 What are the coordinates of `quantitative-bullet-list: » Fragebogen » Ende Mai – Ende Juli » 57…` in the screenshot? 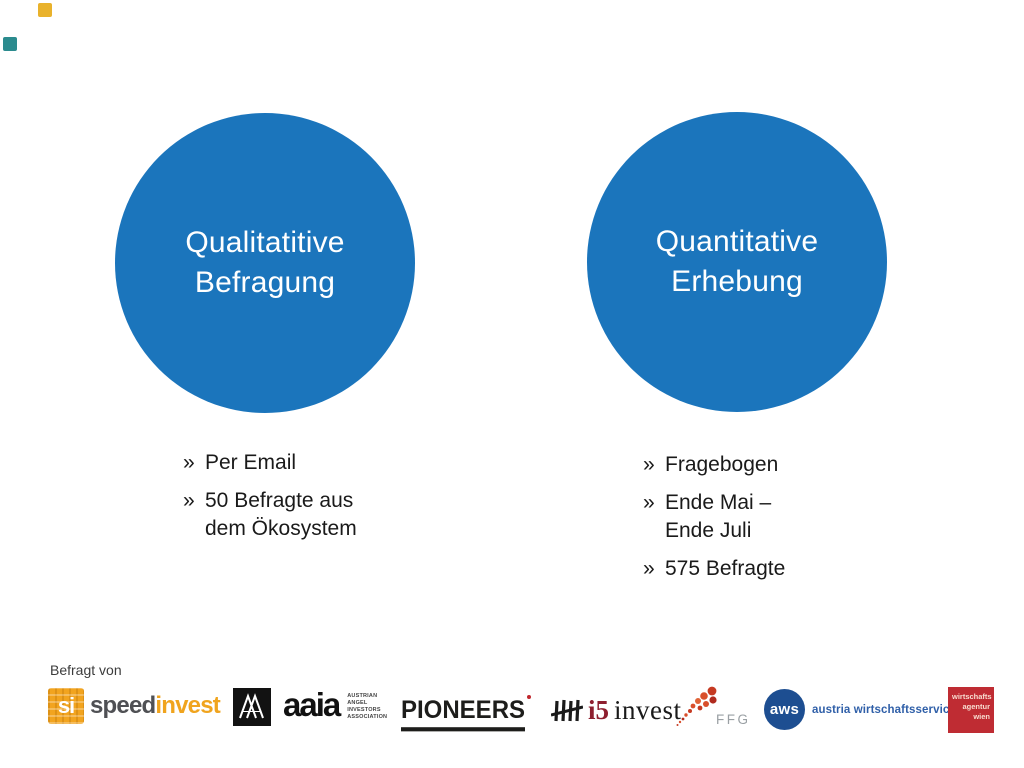 It's located at (753, 522).